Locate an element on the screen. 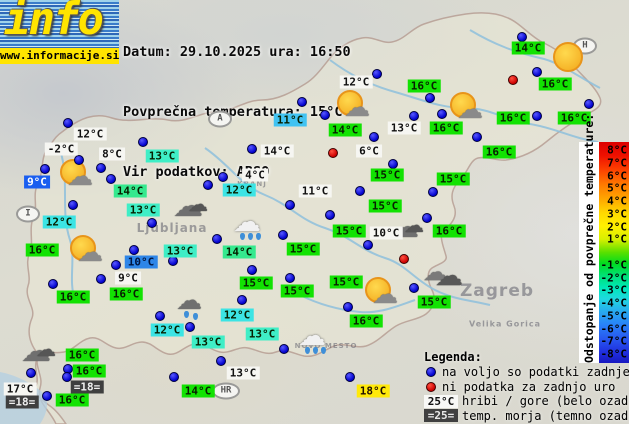  scale-tick-label: 2°C is located at coordinates (617, 226).